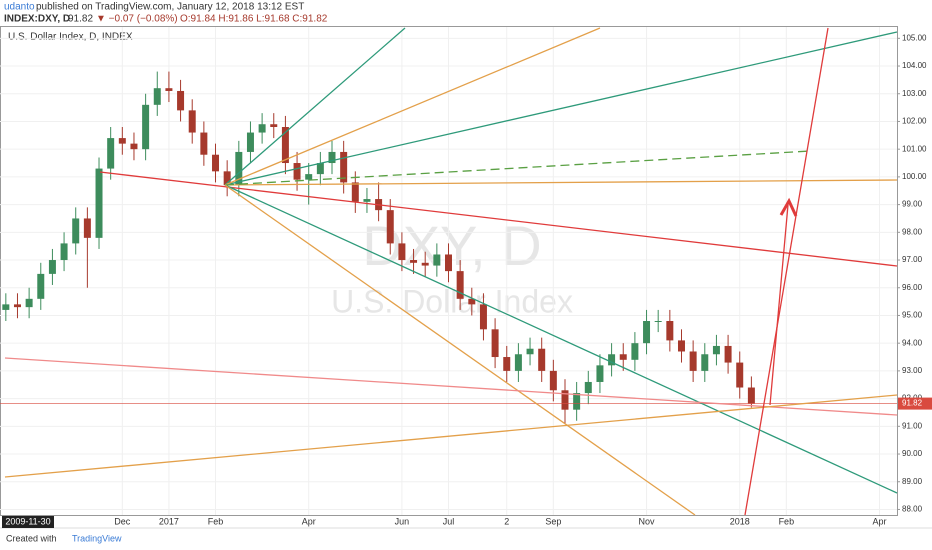 Image resolution: width=932 pixels, height=550 pixels. What do you see at coordinates (740, 521) in the screenshot?
I see `x-tick-label: 2018` at bounding box center [740, 521].